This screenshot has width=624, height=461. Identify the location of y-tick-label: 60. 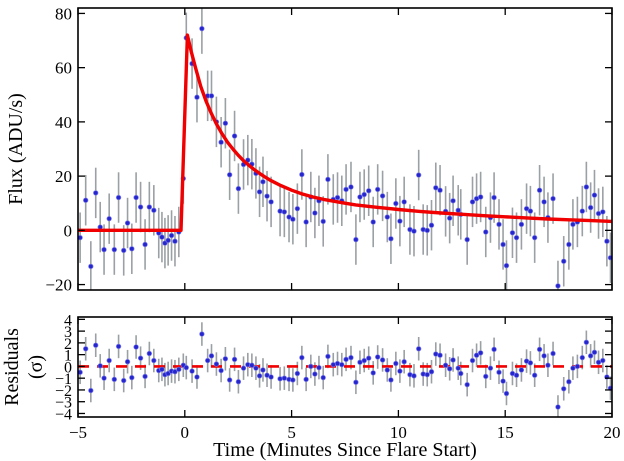
(63, 68).